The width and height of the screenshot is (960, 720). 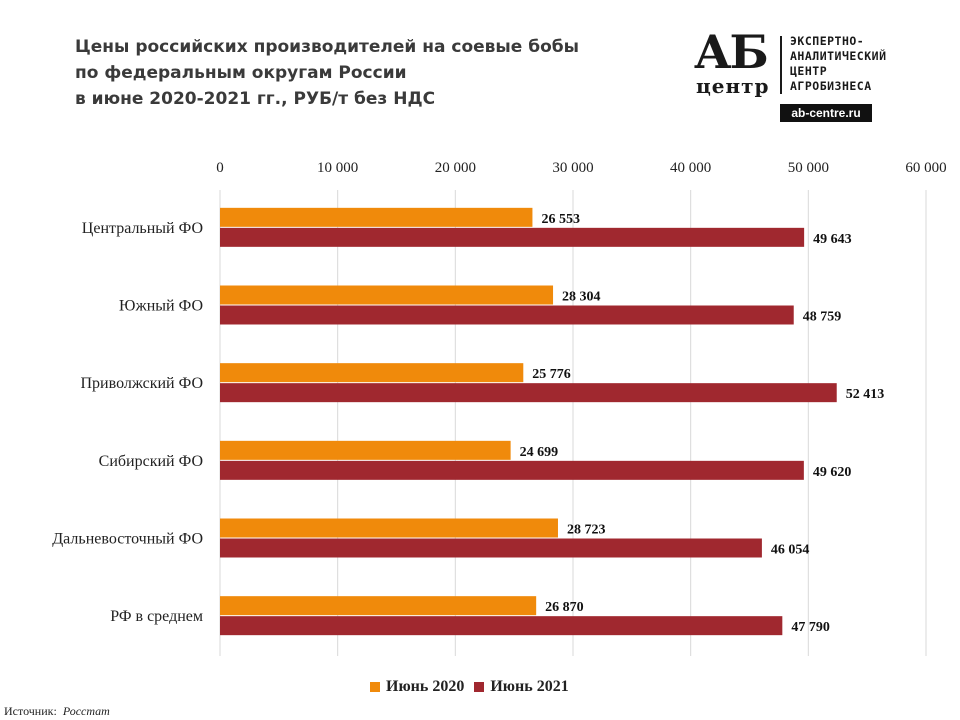 What do you see at coordinates (375, 687) in the screenshot?
I see `legend-swatch-2020` at bounding box center [375, 687].